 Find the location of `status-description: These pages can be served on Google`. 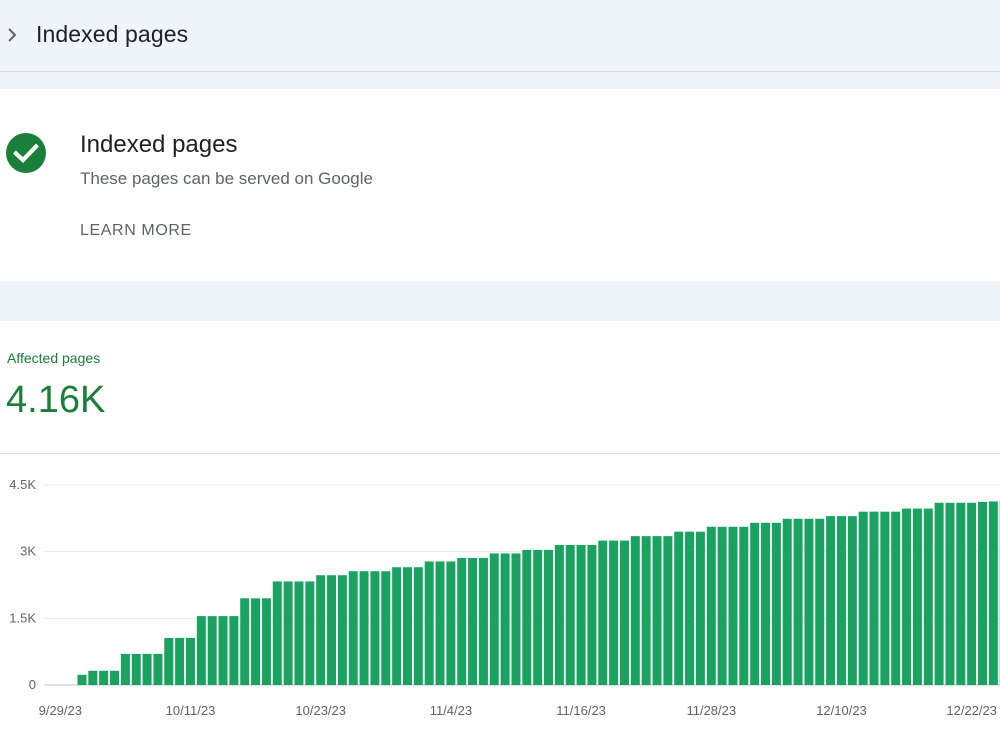

status-description: These pages can be served on Google is located at coordinates (226, 178).